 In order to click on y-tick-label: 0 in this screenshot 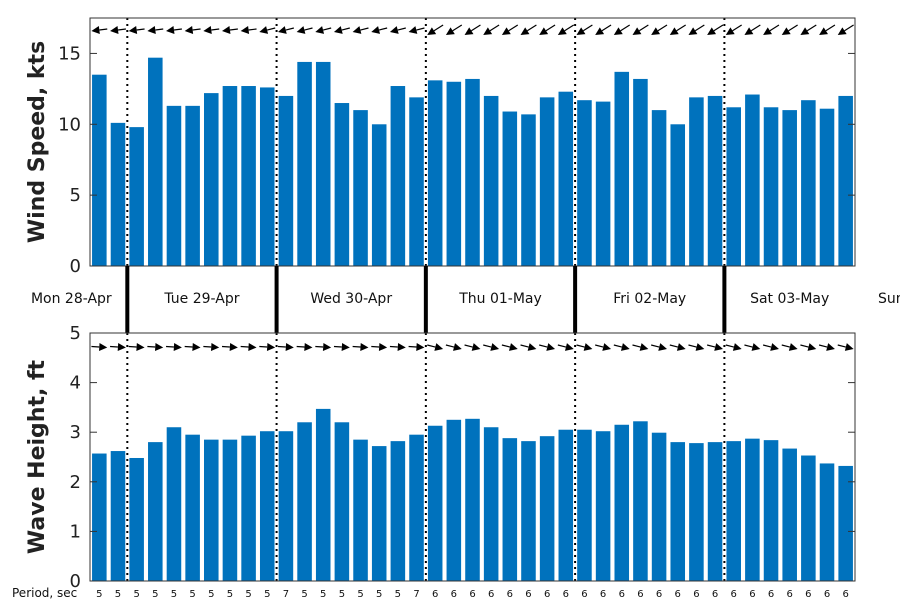, I will do `click(75, 266)`.